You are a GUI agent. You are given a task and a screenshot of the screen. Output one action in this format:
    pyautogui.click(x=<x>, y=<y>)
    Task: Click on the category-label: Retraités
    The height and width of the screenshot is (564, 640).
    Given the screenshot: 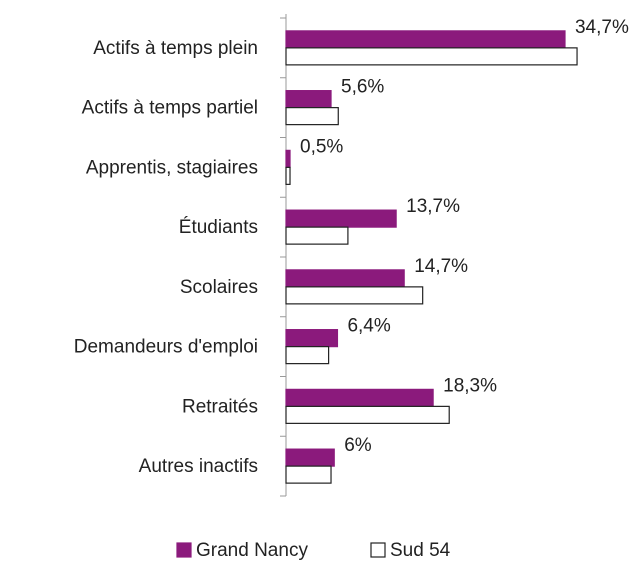 What is the action you would take?
    pyautogui.click(x=220, y=406)
    